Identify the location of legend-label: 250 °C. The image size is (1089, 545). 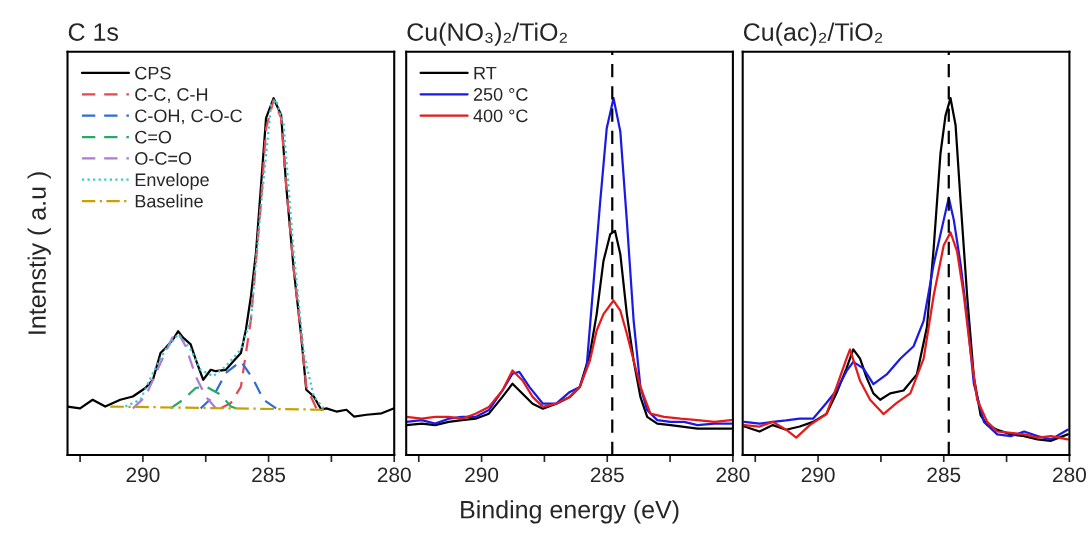
(500, 94).